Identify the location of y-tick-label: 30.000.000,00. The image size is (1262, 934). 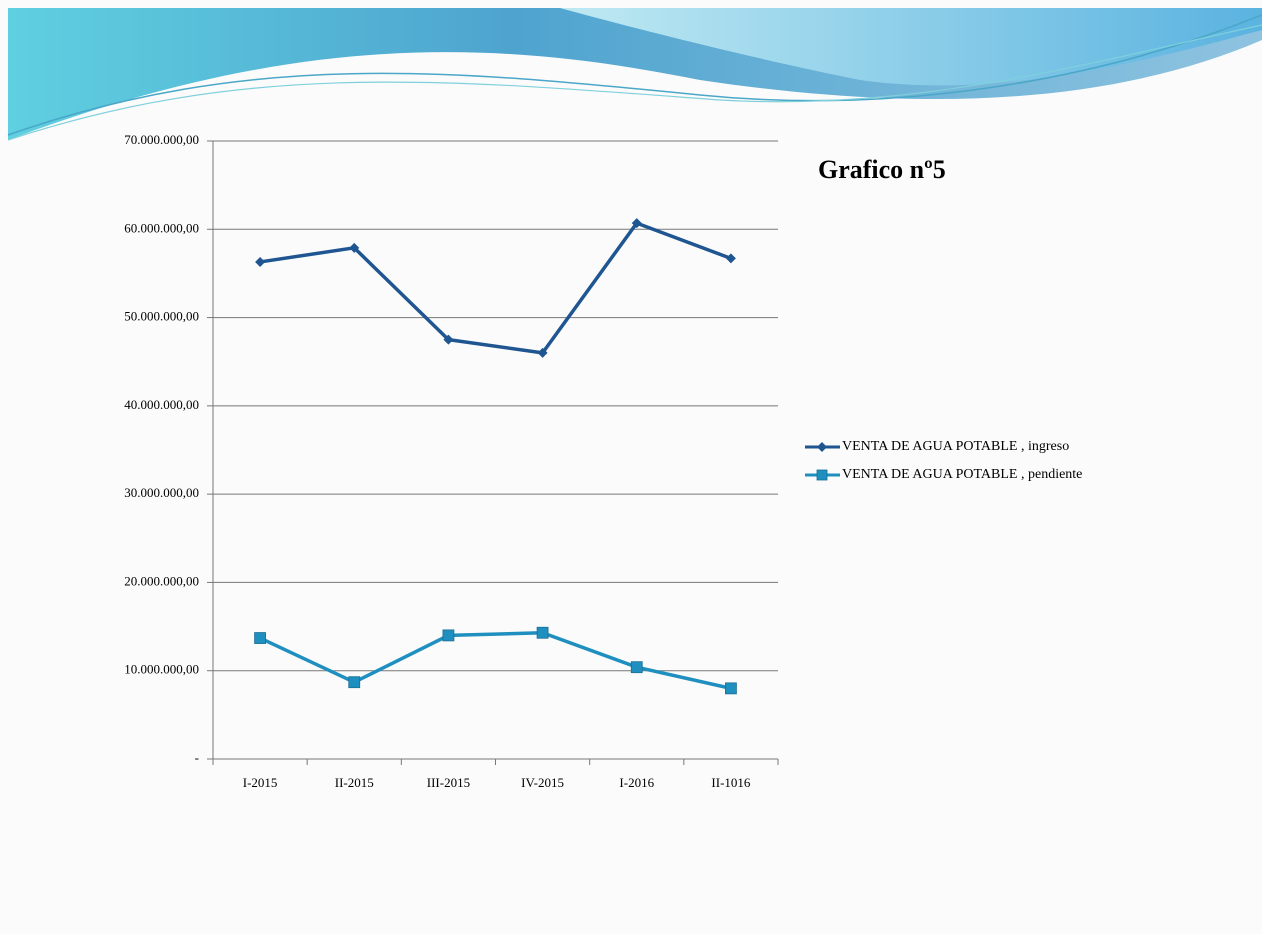
(161, 492).